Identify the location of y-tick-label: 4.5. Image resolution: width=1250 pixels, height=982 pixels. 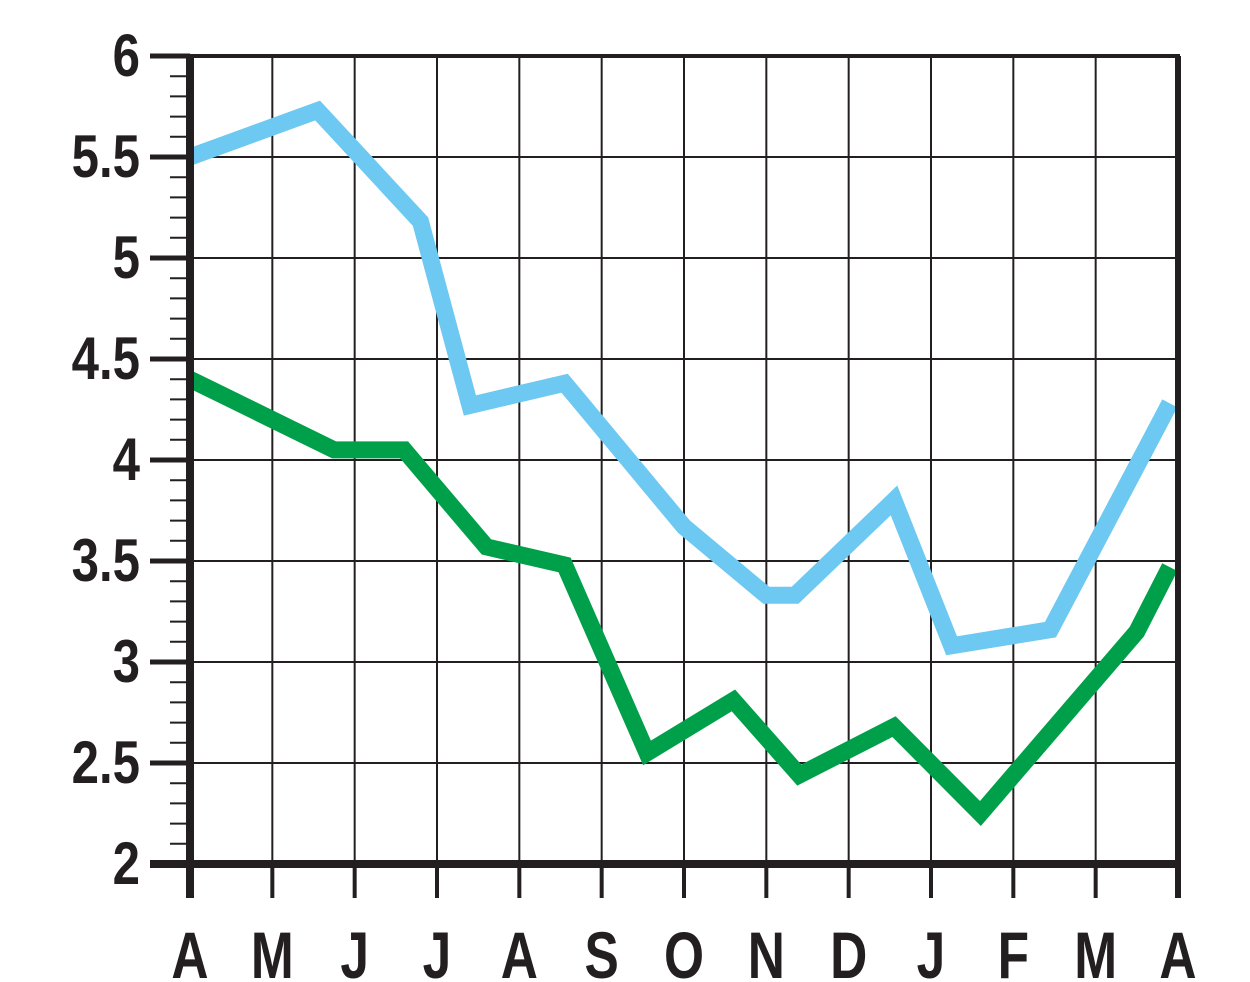
(106, 358).